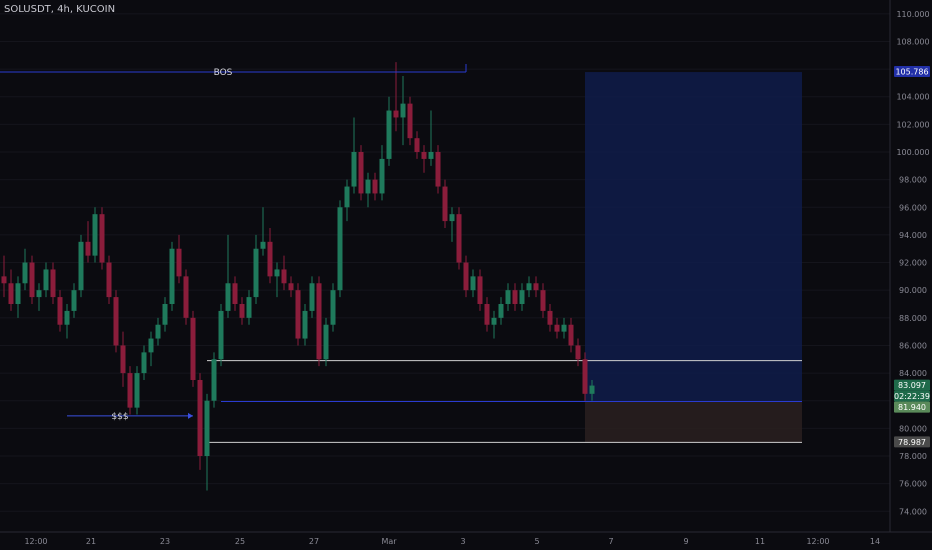 Image resolution: width=932 pixels, height=550 pixels. I want to click on x-tick-label: 27, so click(314, 541).